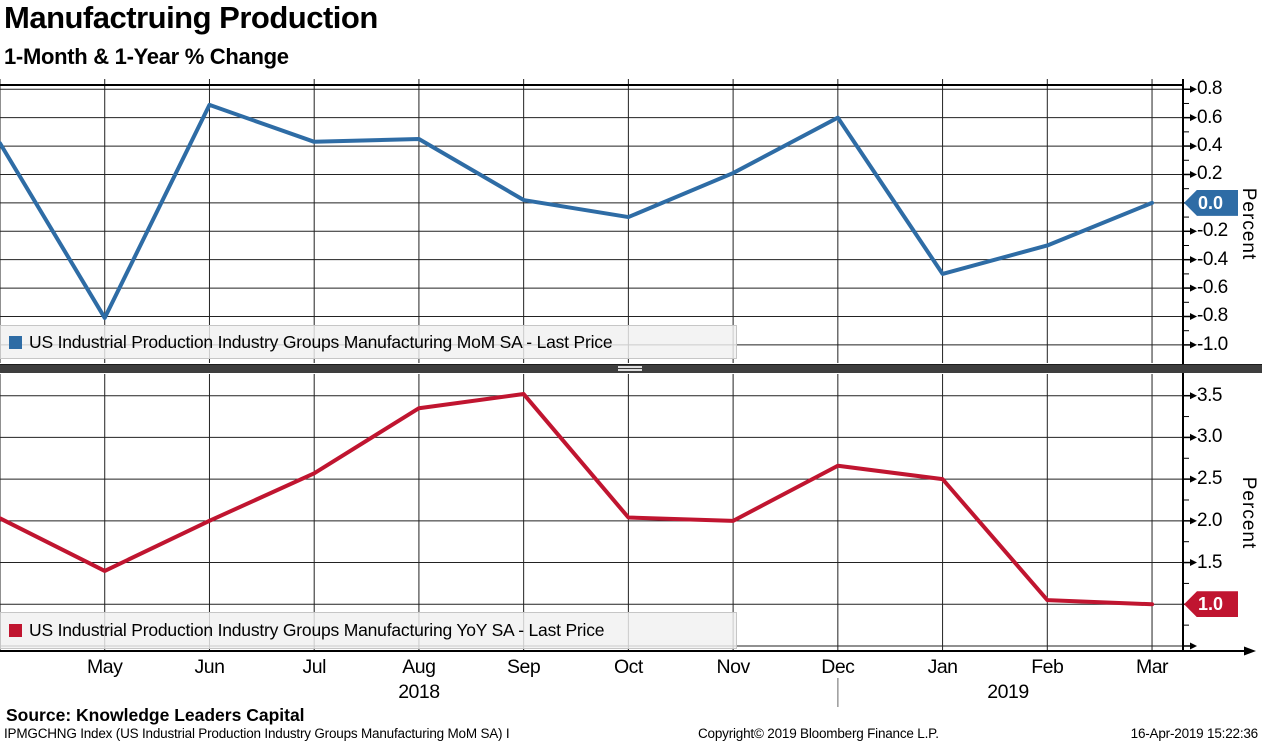  What do you see at coordinates (1212, 288) in the screenshot?
I see `y-tick-label: -0.6` at bounding box center [1212, 288].